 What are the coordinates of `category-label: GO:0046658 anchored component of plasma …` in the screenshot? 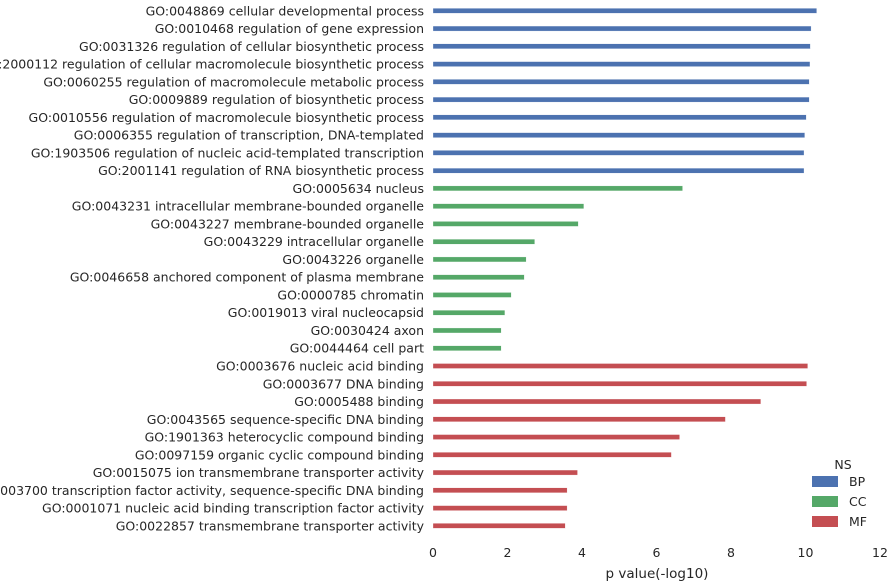 It's located at (247, 277).